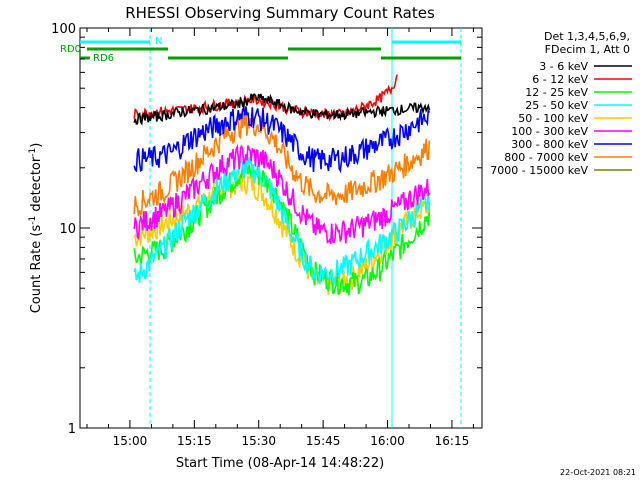 The height and width of the screenshot is (480, 640). Describe the element at coordinates (556, 105) in the screenshot. I see `legend-label-3: 25 - 50 keV` at that location.